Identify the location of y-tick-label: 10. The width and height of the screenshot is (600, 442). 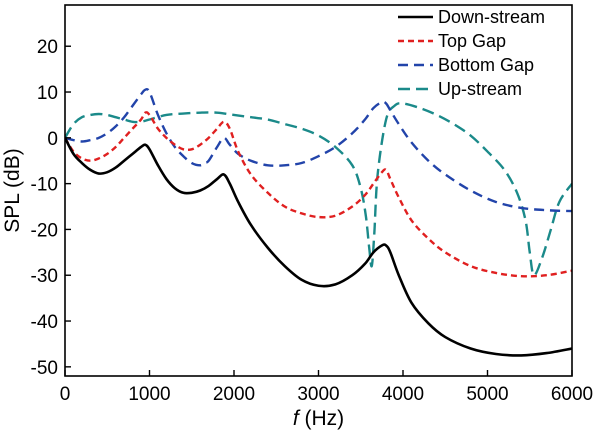
(47, 93).